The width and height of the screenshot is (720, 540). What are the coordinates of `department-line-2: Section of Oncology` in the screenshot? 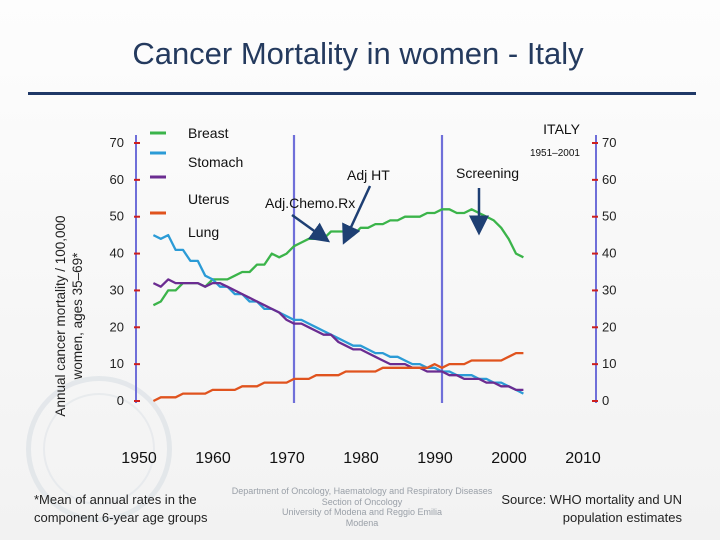 It's located at (362, 501).